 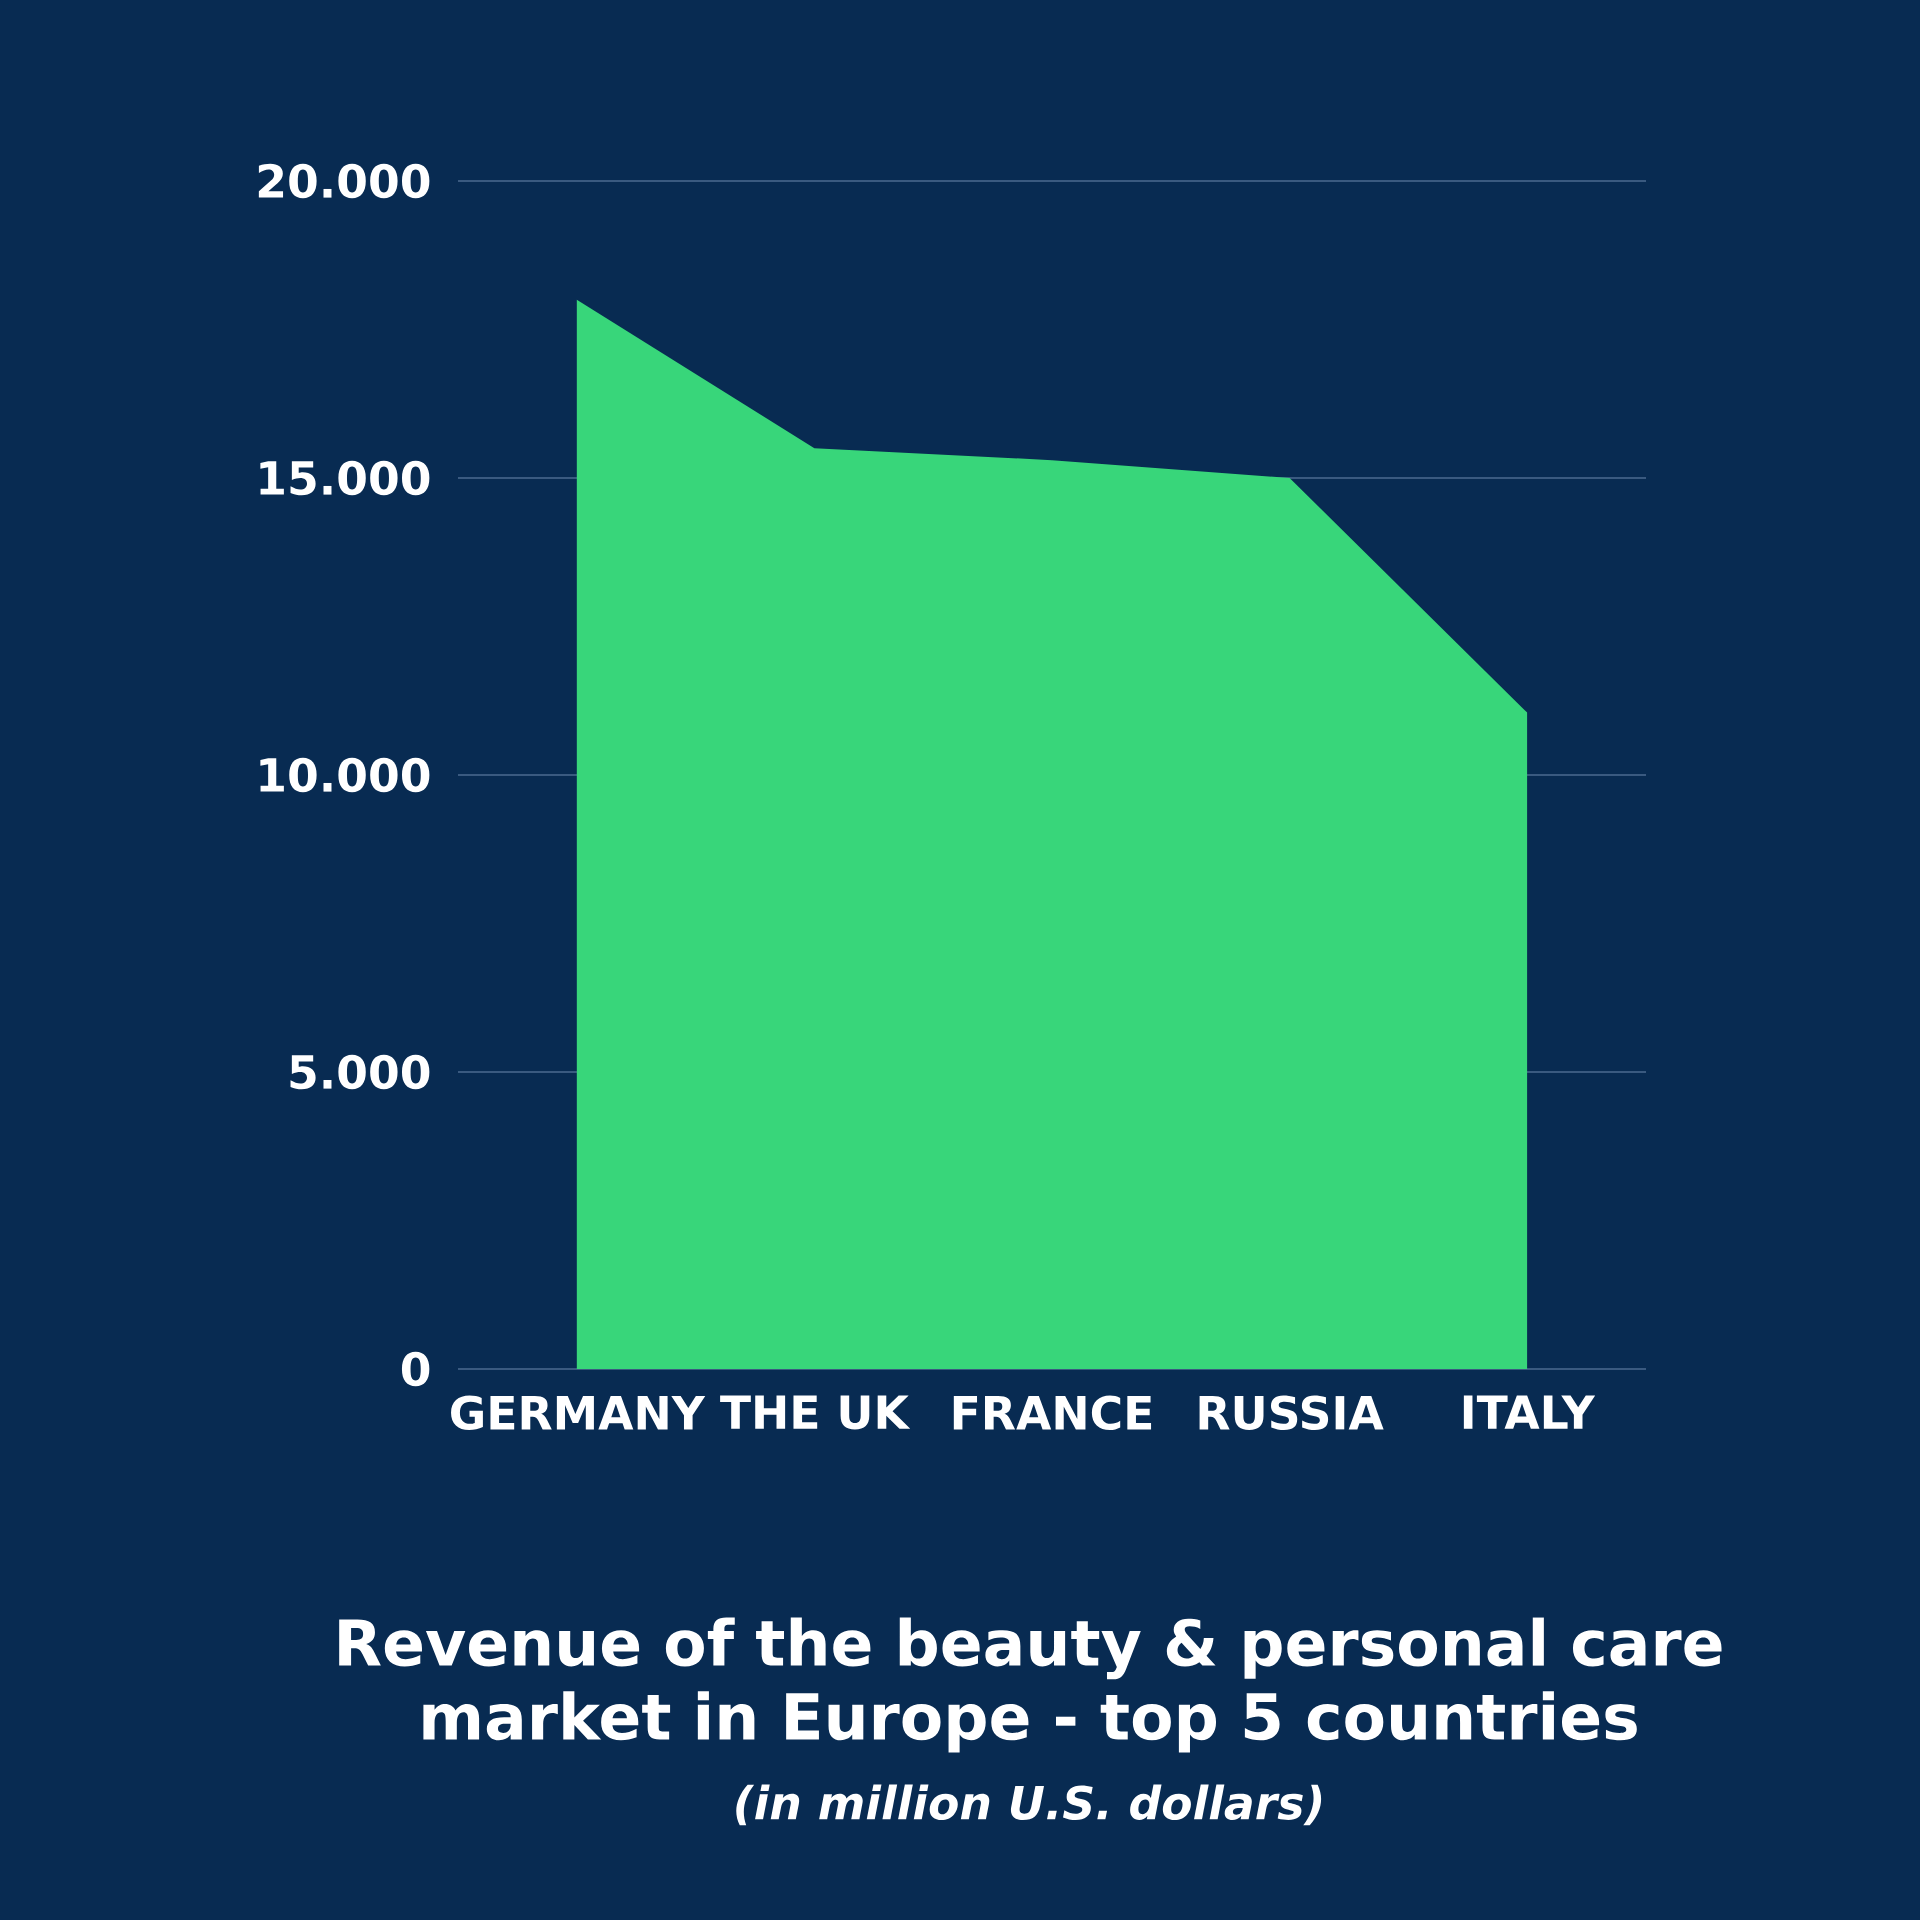 I want to click on y-tick-label: 5.000, so click(x=360, y=1072).